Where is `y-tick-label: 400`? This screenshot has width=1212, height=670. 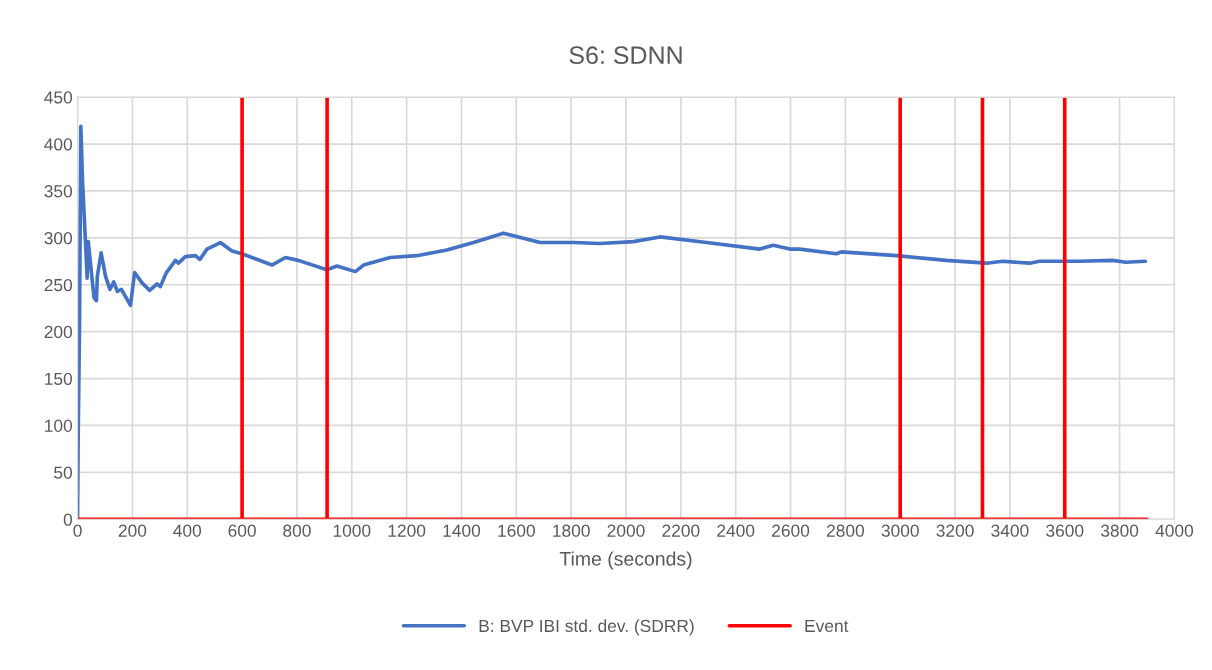
y-tick-label: 400 is located at coordinates (58, 144).